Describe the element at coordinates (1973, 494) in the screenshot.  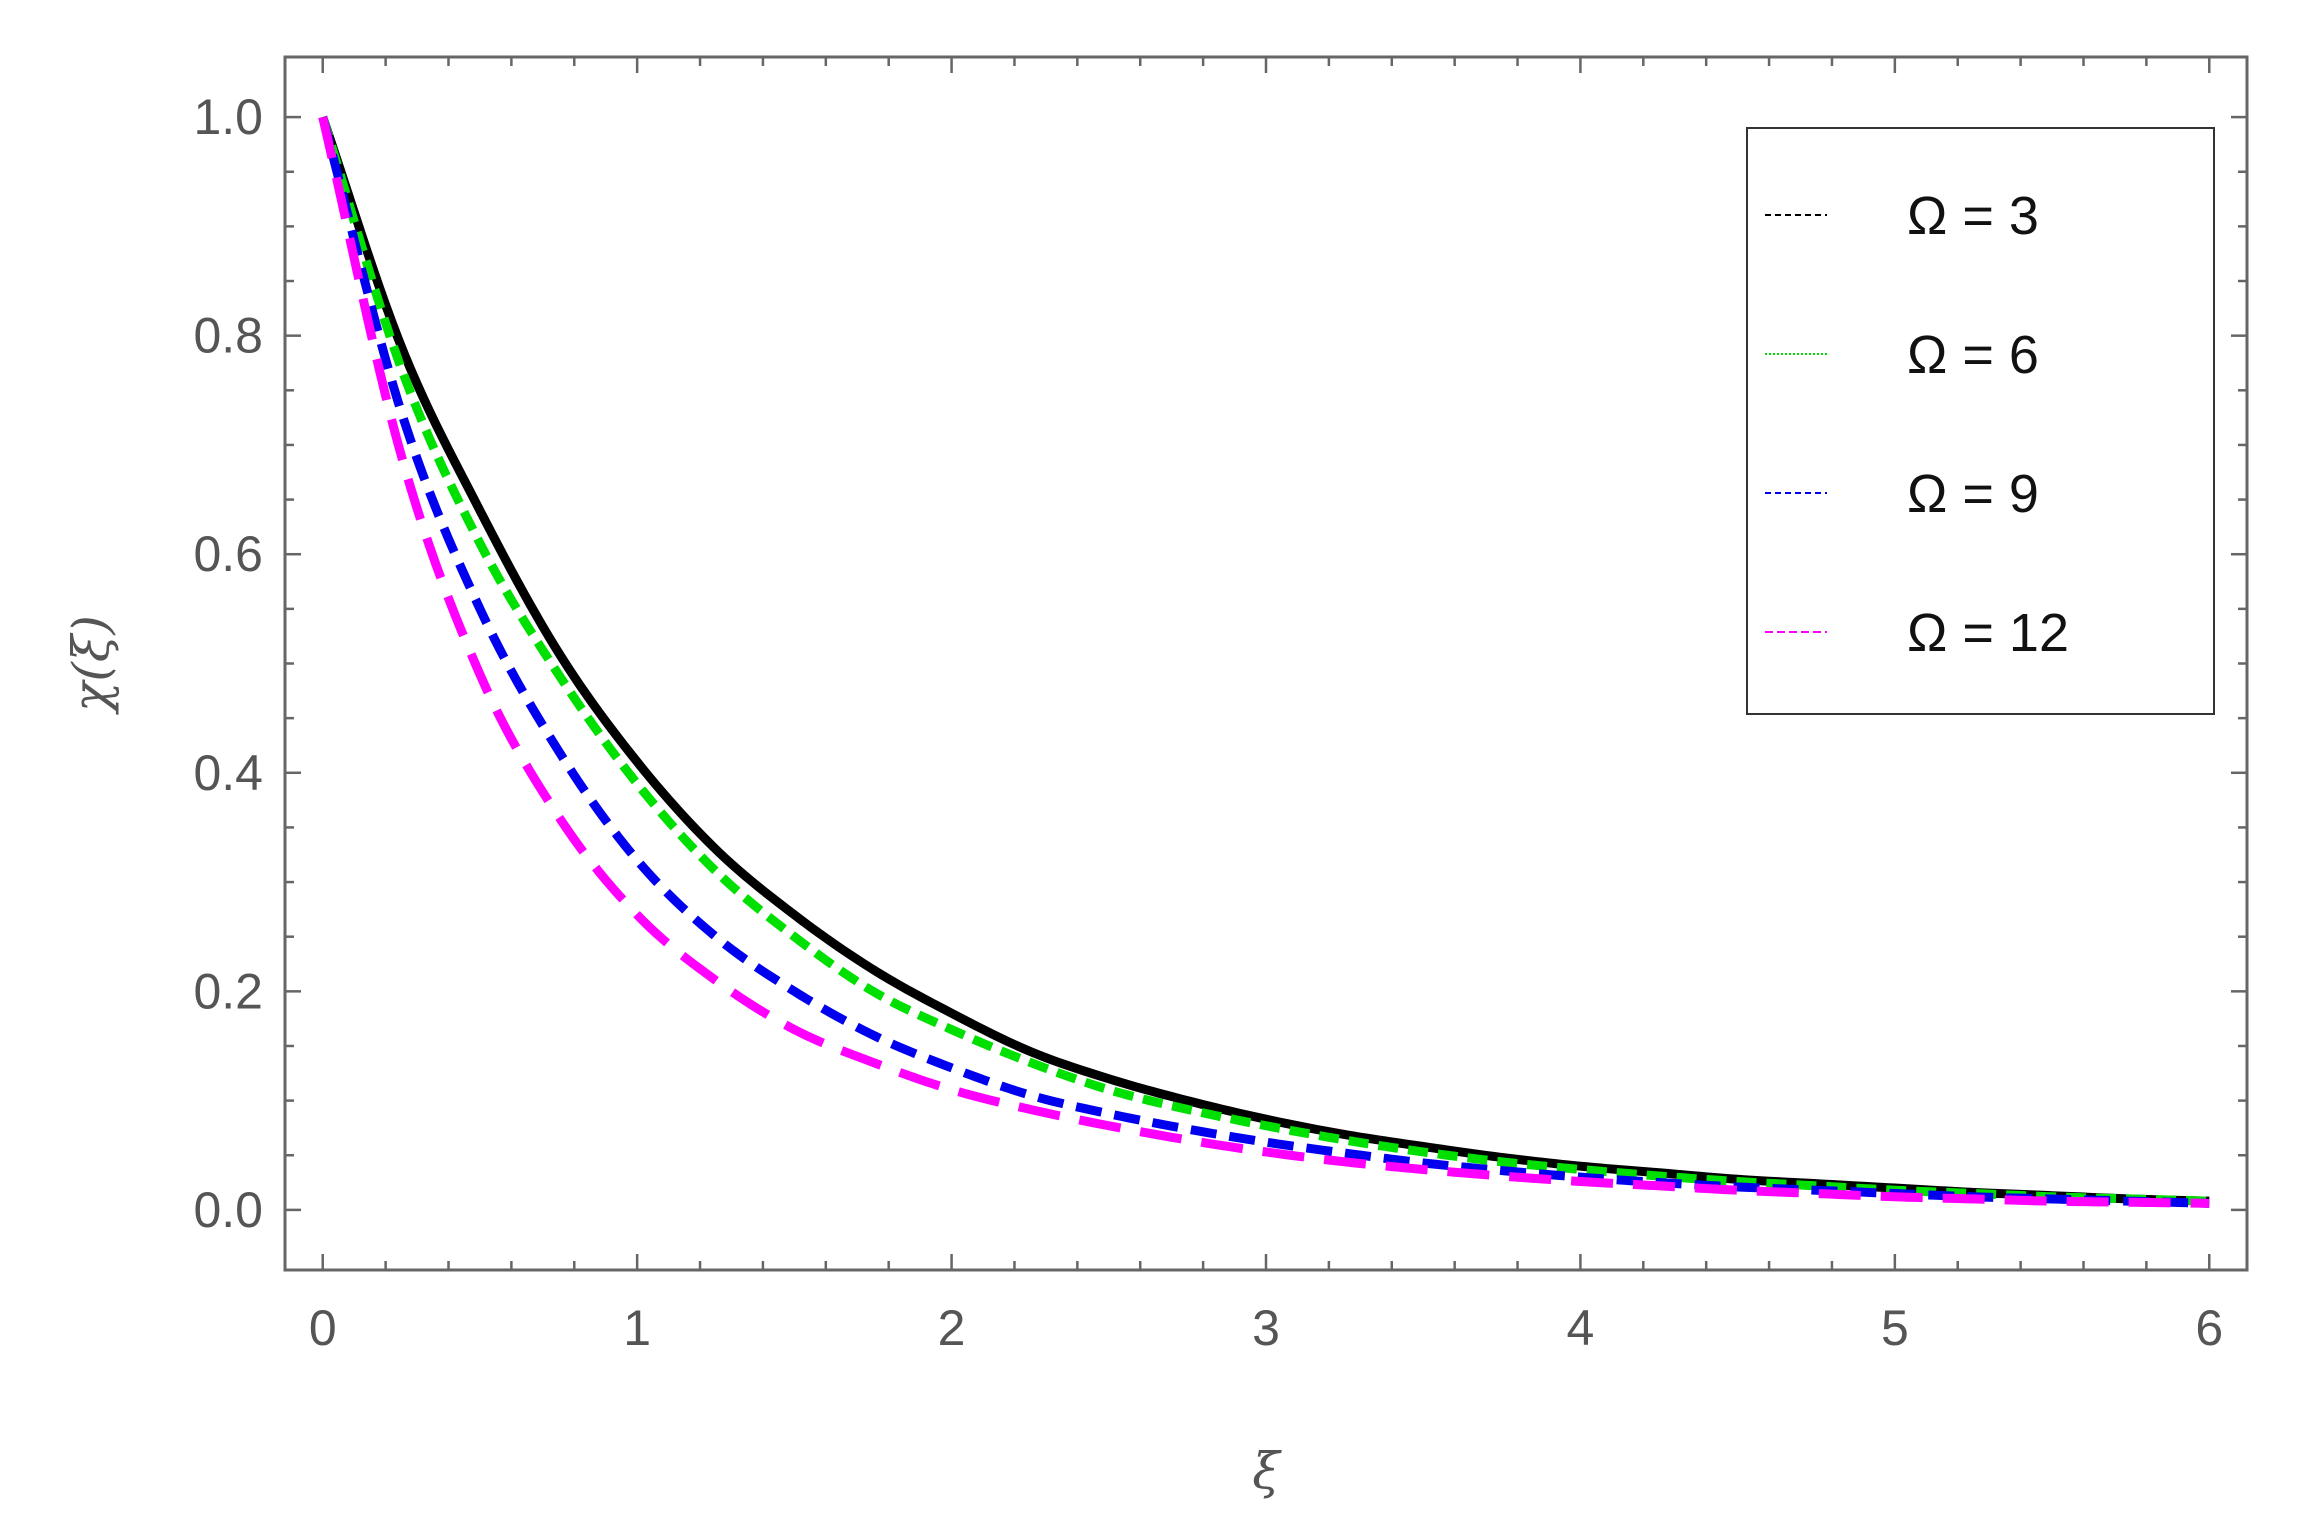
I see `legend-label-2: Ω = 9` at that location.